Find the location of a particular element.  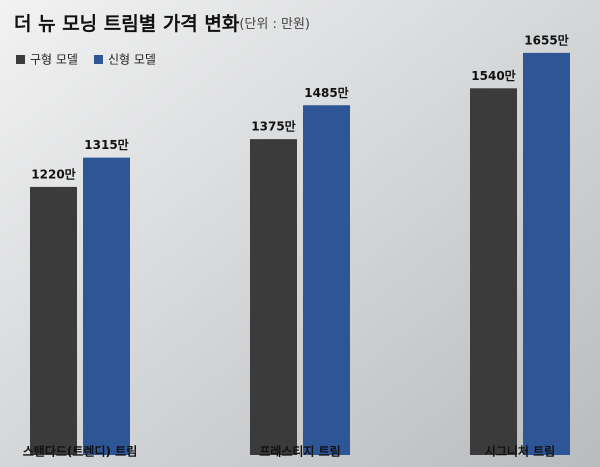

legend-label: 구형 모델 is located at coordinates (54, 60).